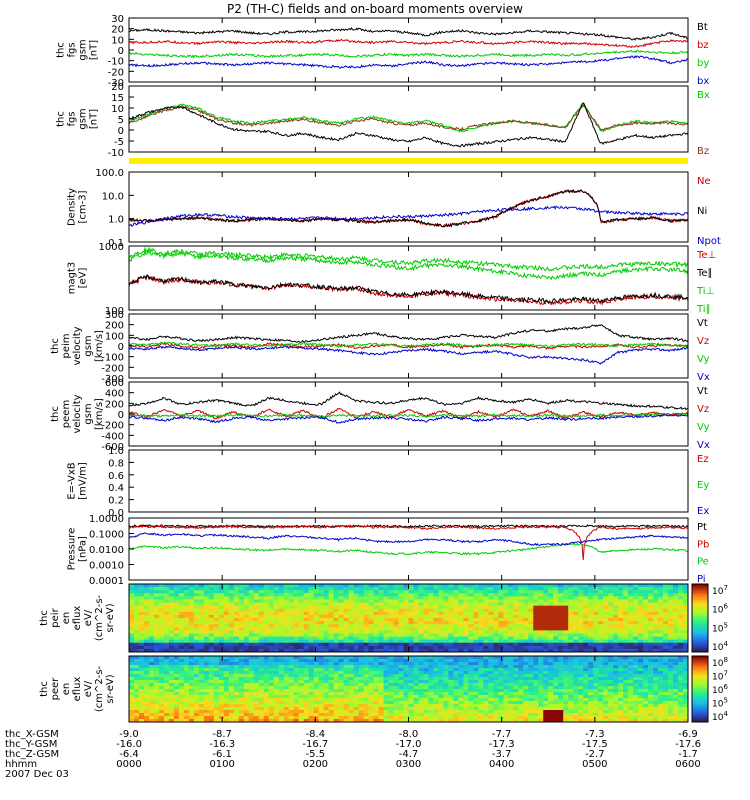  I want to click on legend-entry: Ti∥, so click(703, 309).